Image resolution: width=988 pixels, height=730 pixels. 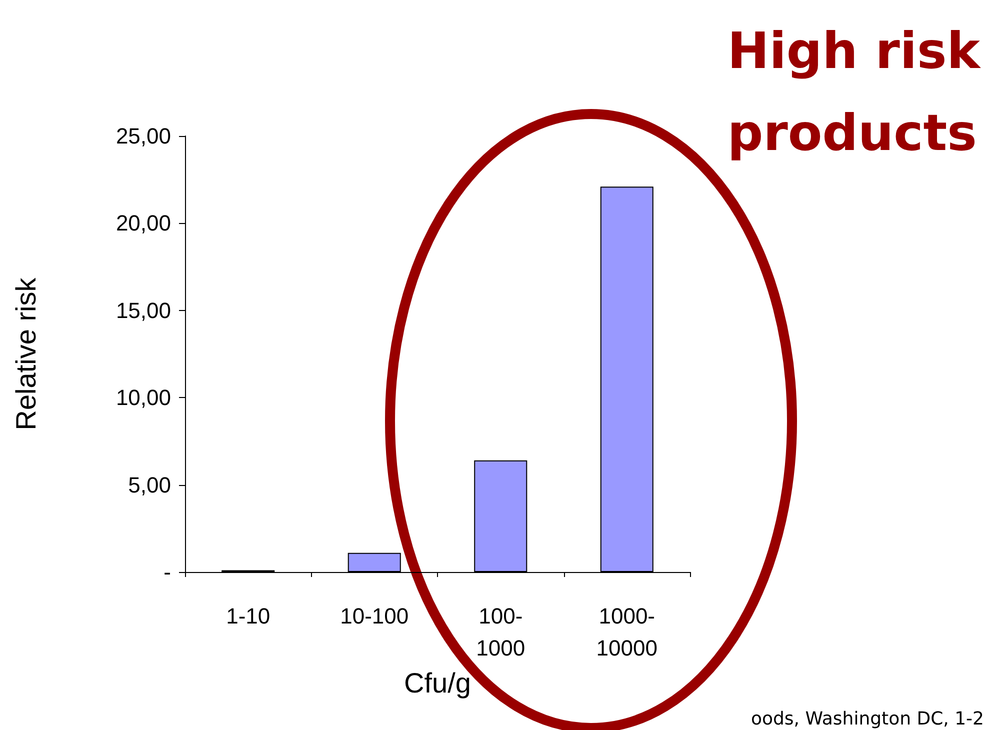 I want to click on y-axis-title: Relative risk, so click(x=26, y=353).